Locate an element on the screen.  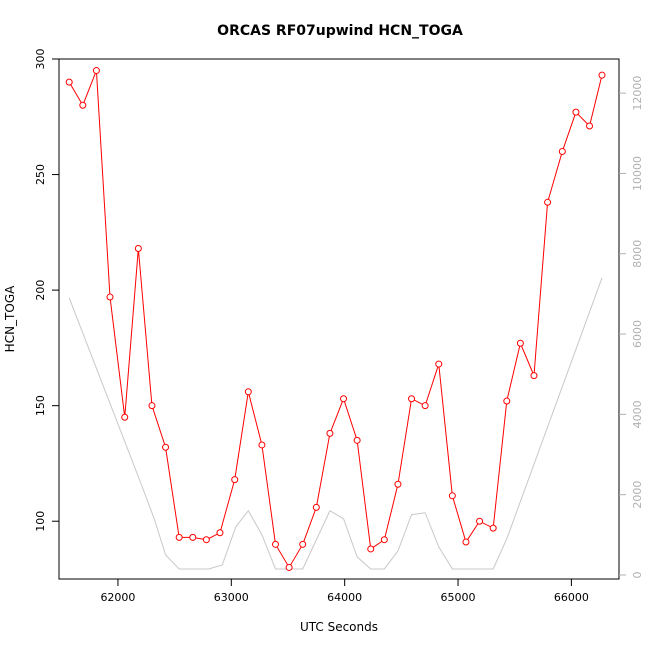
y2-tick-label: 6000 is located at coordinates (637, 334).